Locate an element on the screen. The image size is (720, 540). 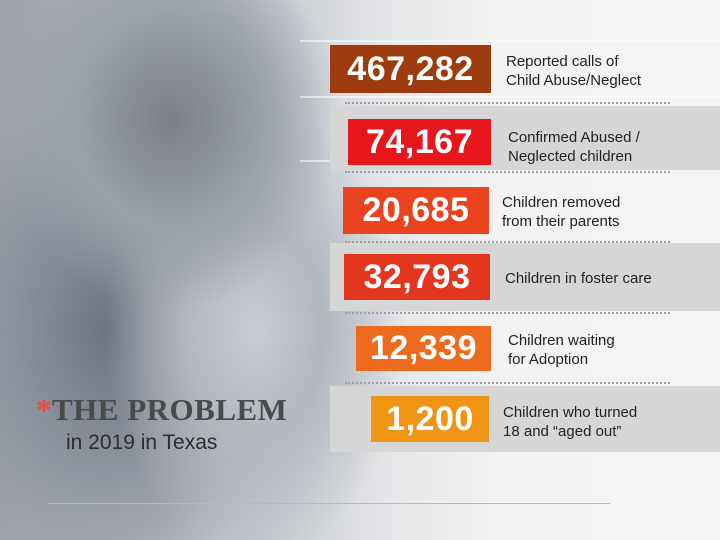
slide-subtitle: in 2019 in Texas is located at coordinates (142, 442).